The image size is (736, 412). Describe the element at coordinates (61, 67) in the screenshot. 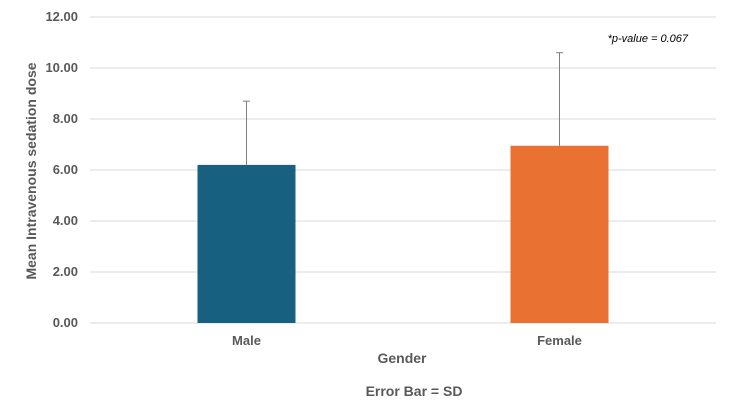

I see `y-tick-label: 10.00` at that location.